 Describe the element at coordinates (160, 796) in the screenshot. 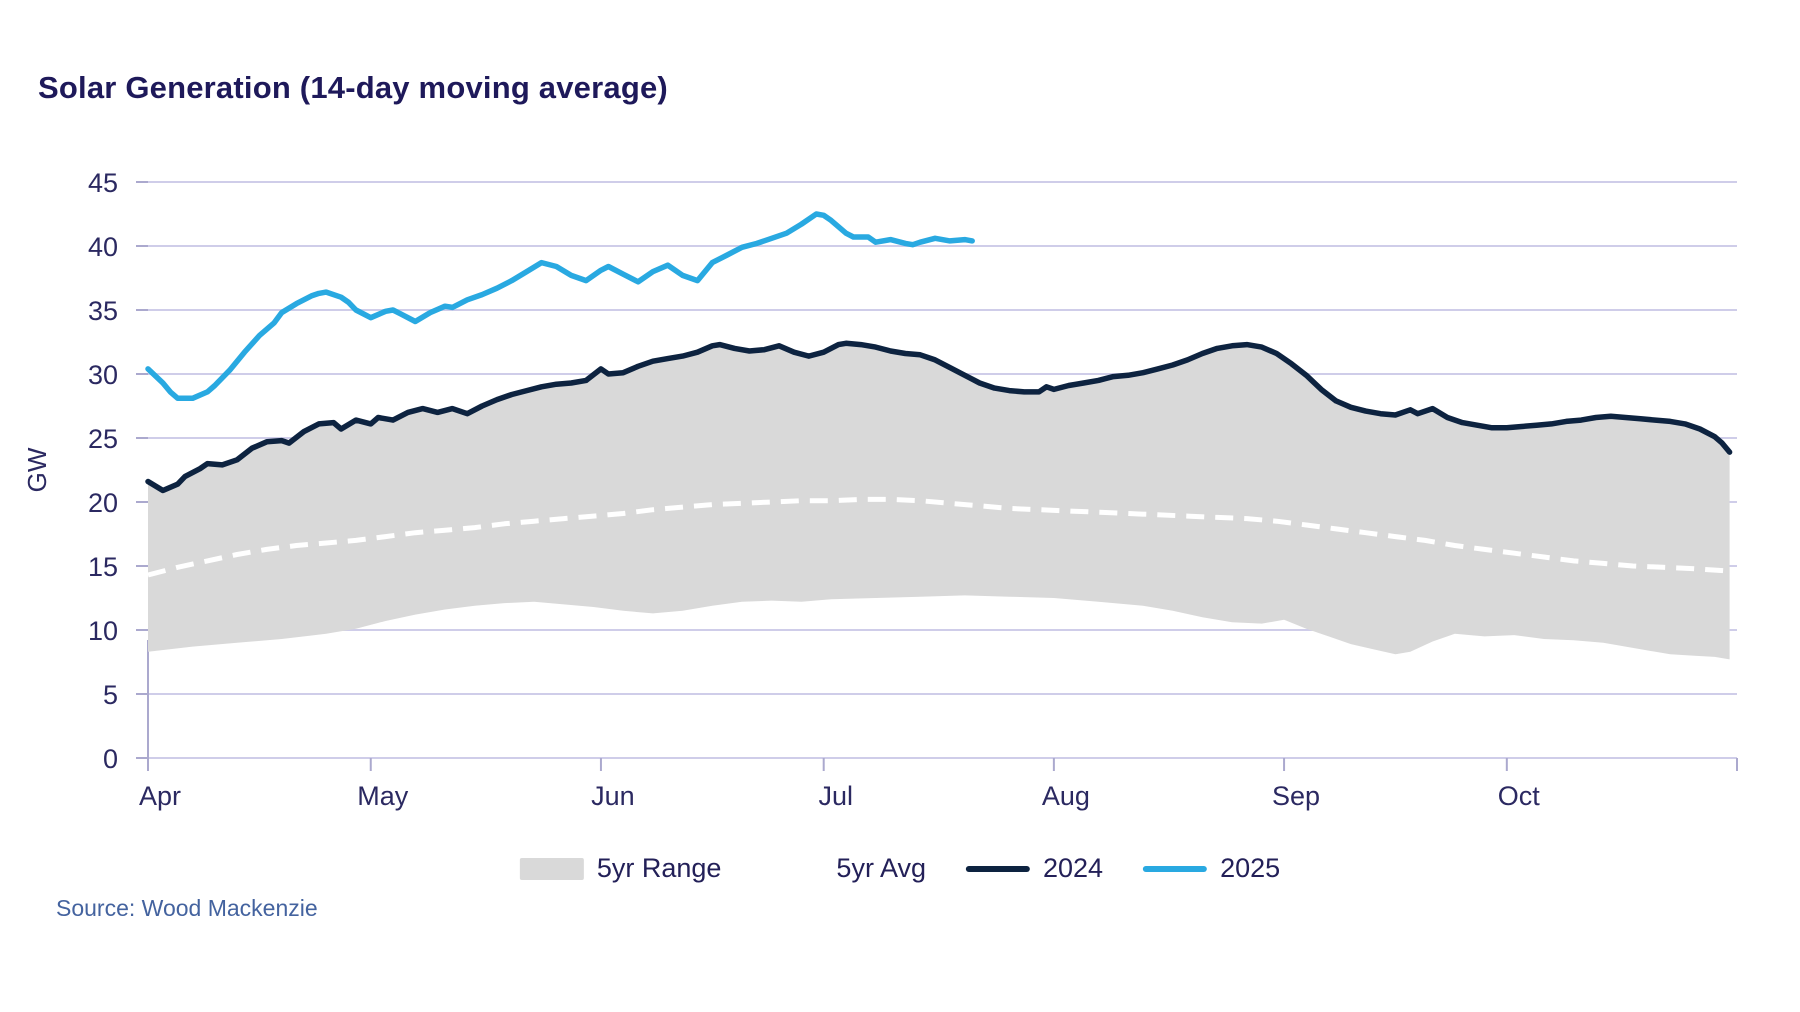

I see `x-tick-label-Apr: Apr` at that location.